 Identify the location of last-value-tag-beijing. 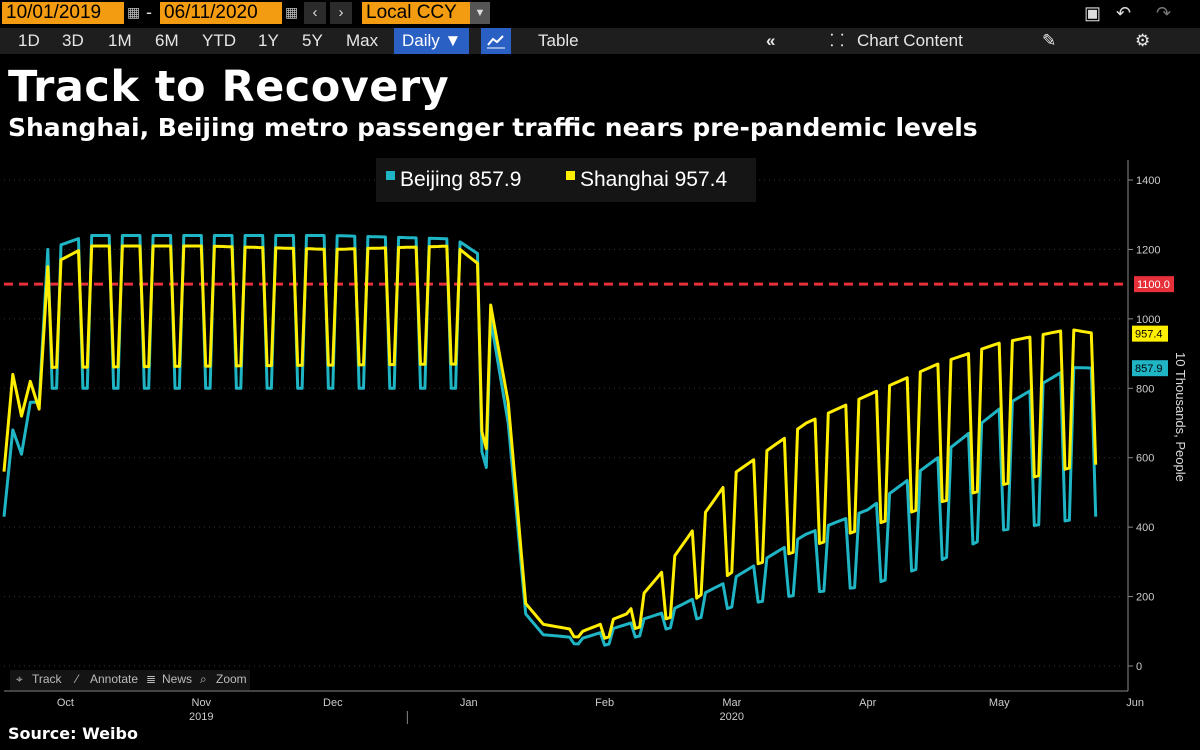
(1150, 368).